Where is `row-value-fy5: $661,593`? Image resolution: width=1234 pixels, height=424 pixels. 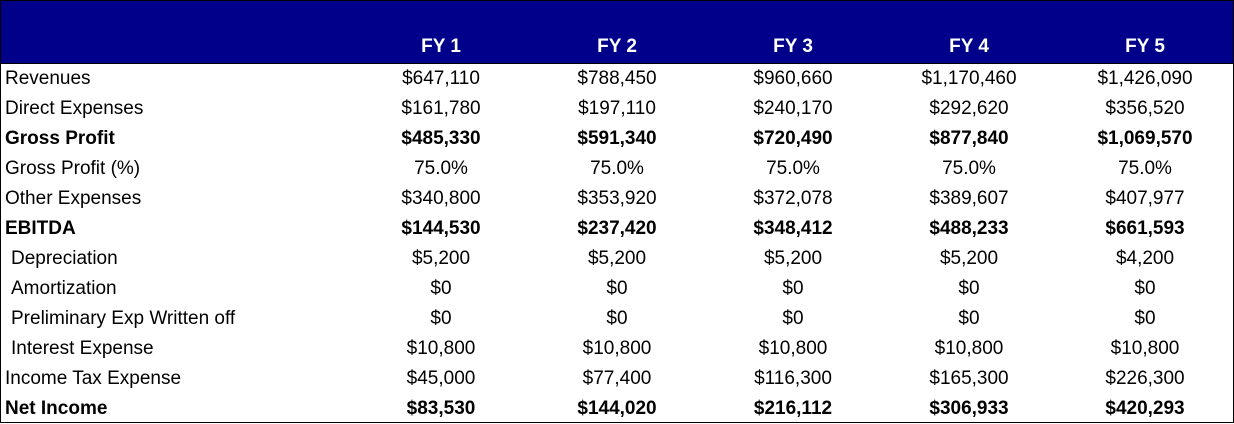
row-value-fy5: $661,593 is located at coordinates (1145, 228).